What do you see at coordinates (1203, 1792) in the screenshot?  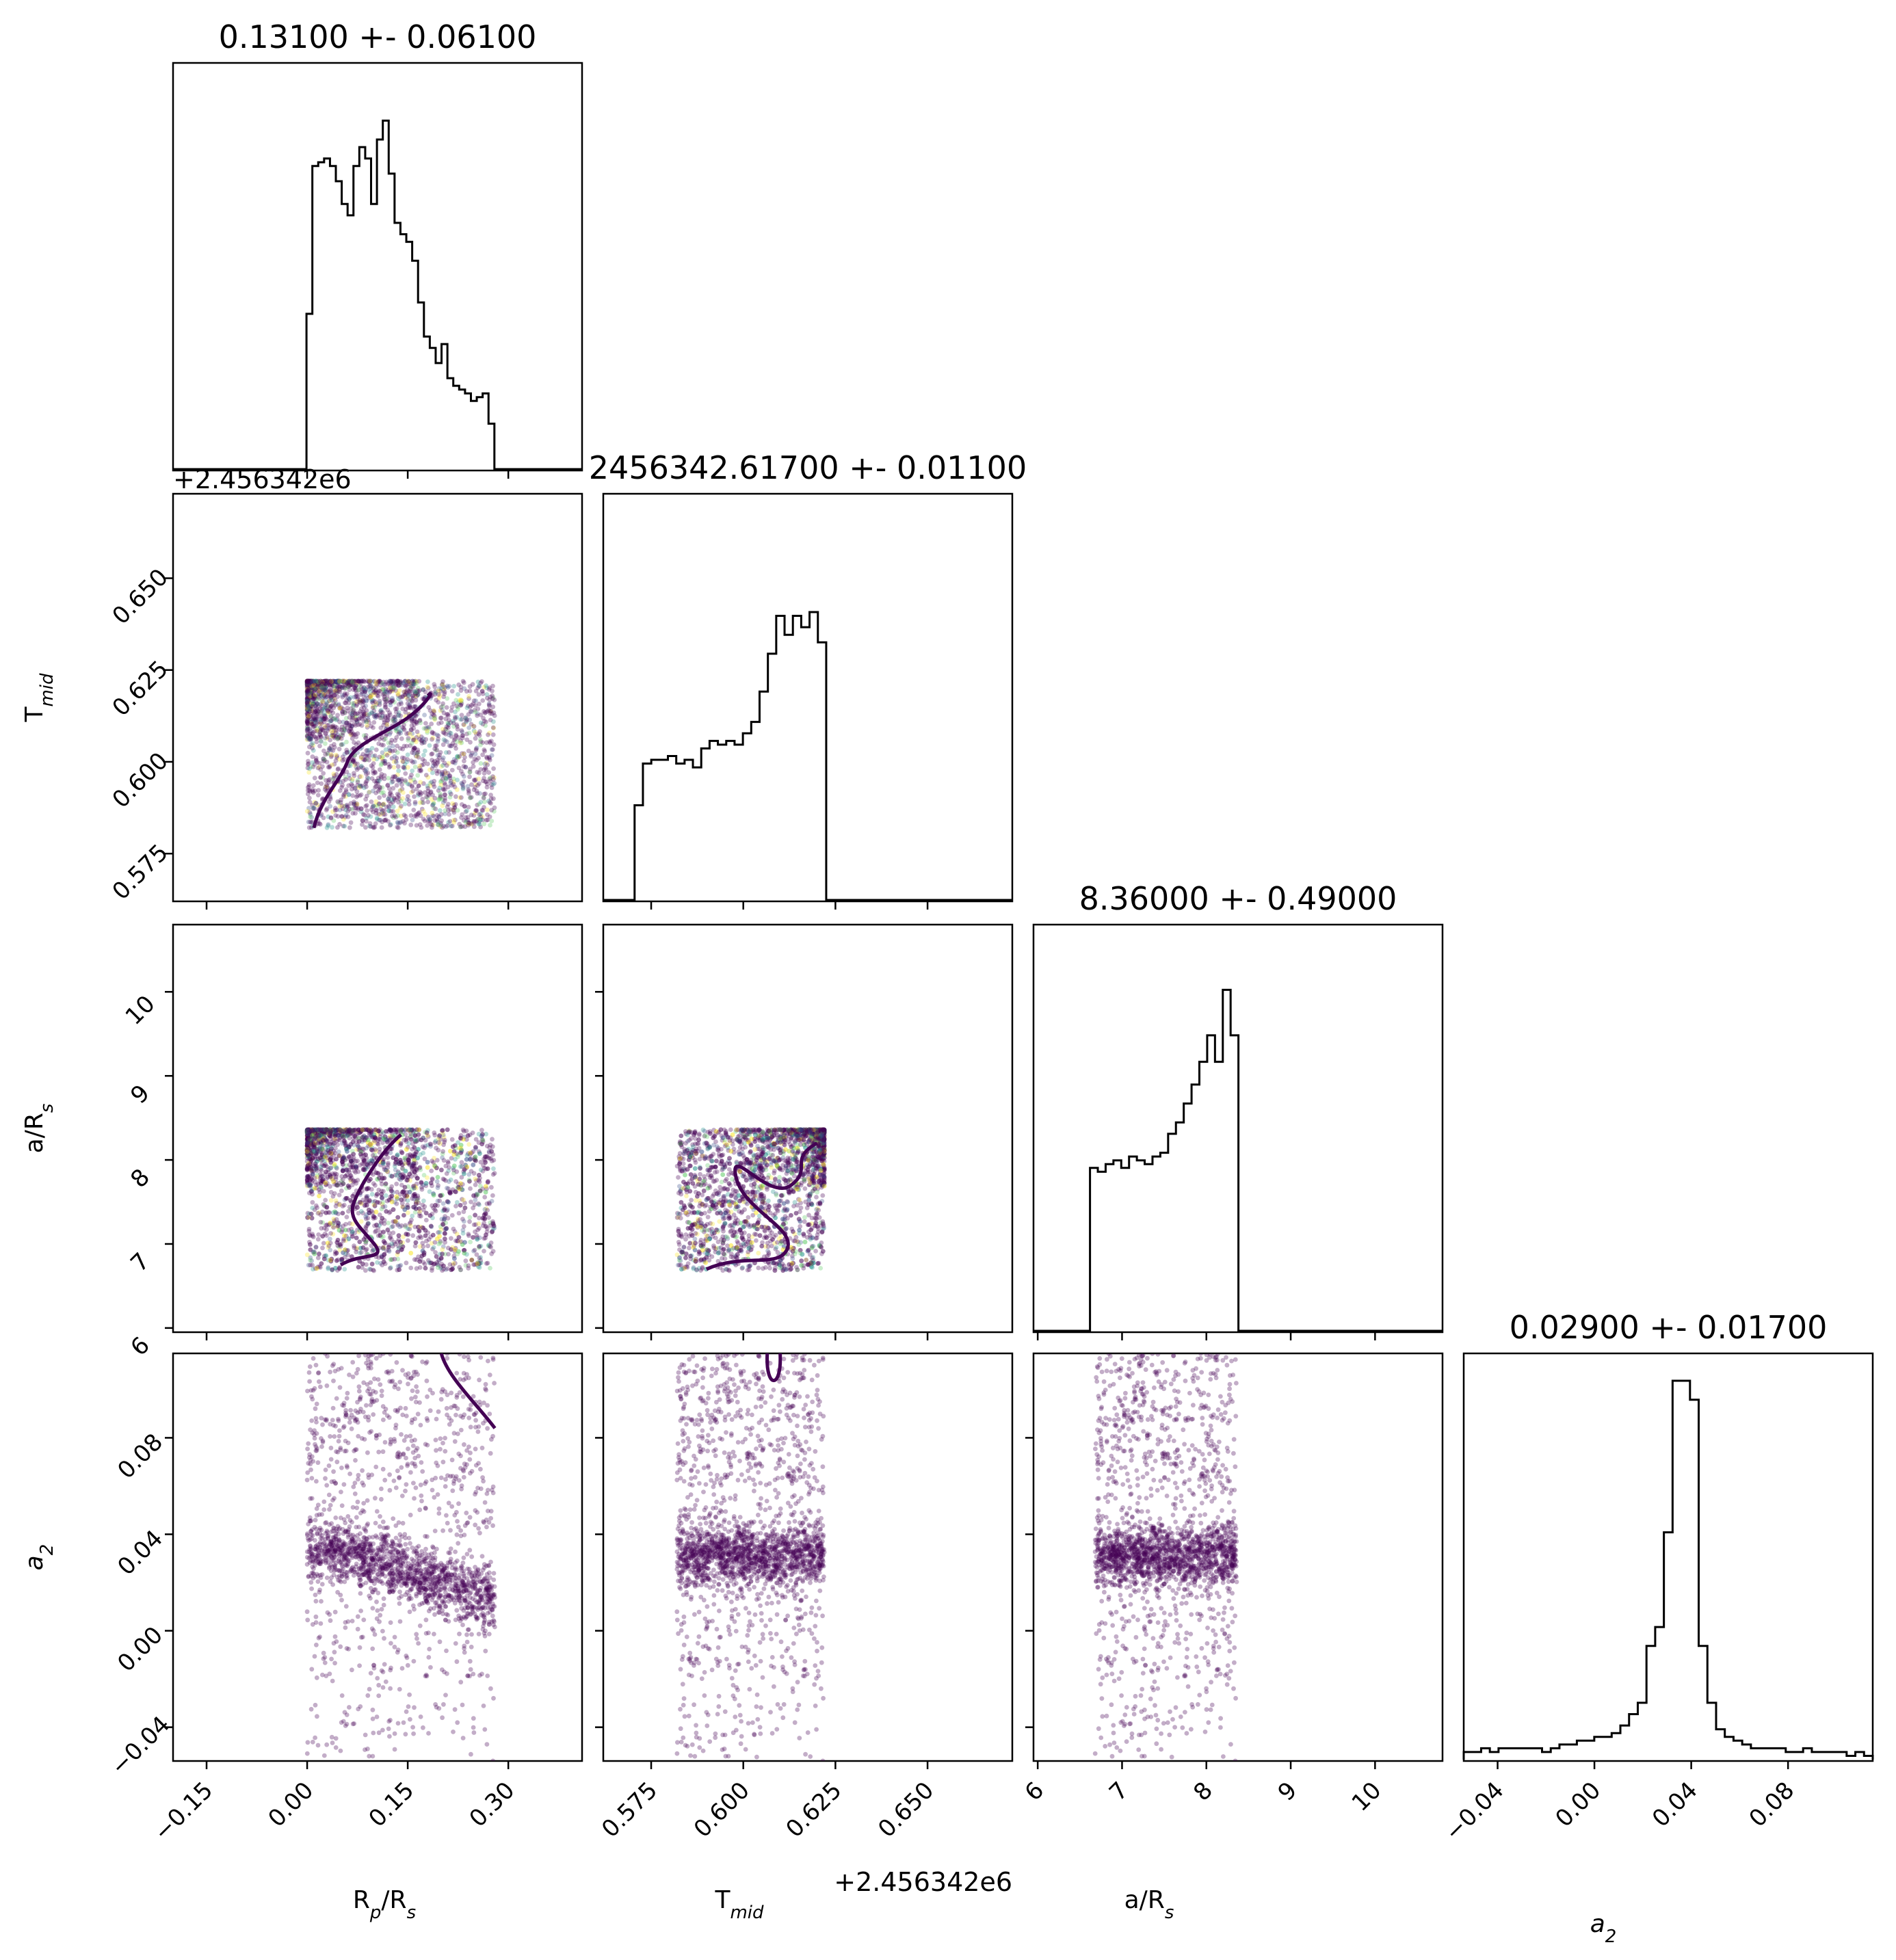 I see `x-tick-label-ars: 8` at bounding box center [1203, 1792].